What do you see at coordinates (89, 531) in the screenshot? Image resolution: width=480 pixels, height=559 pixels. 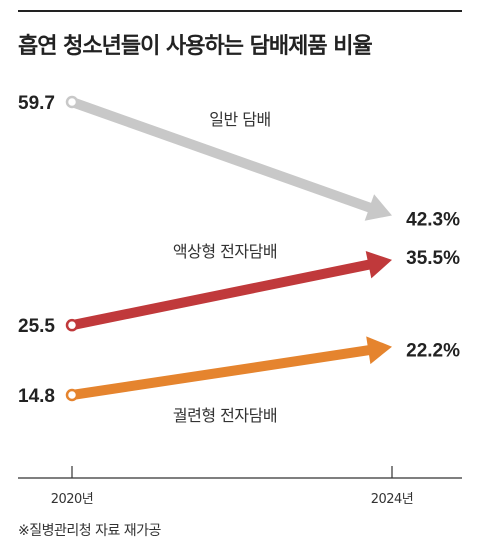 I see `source-note: ※질병관리청 자료 재가공` at bounding box center [89, 531].